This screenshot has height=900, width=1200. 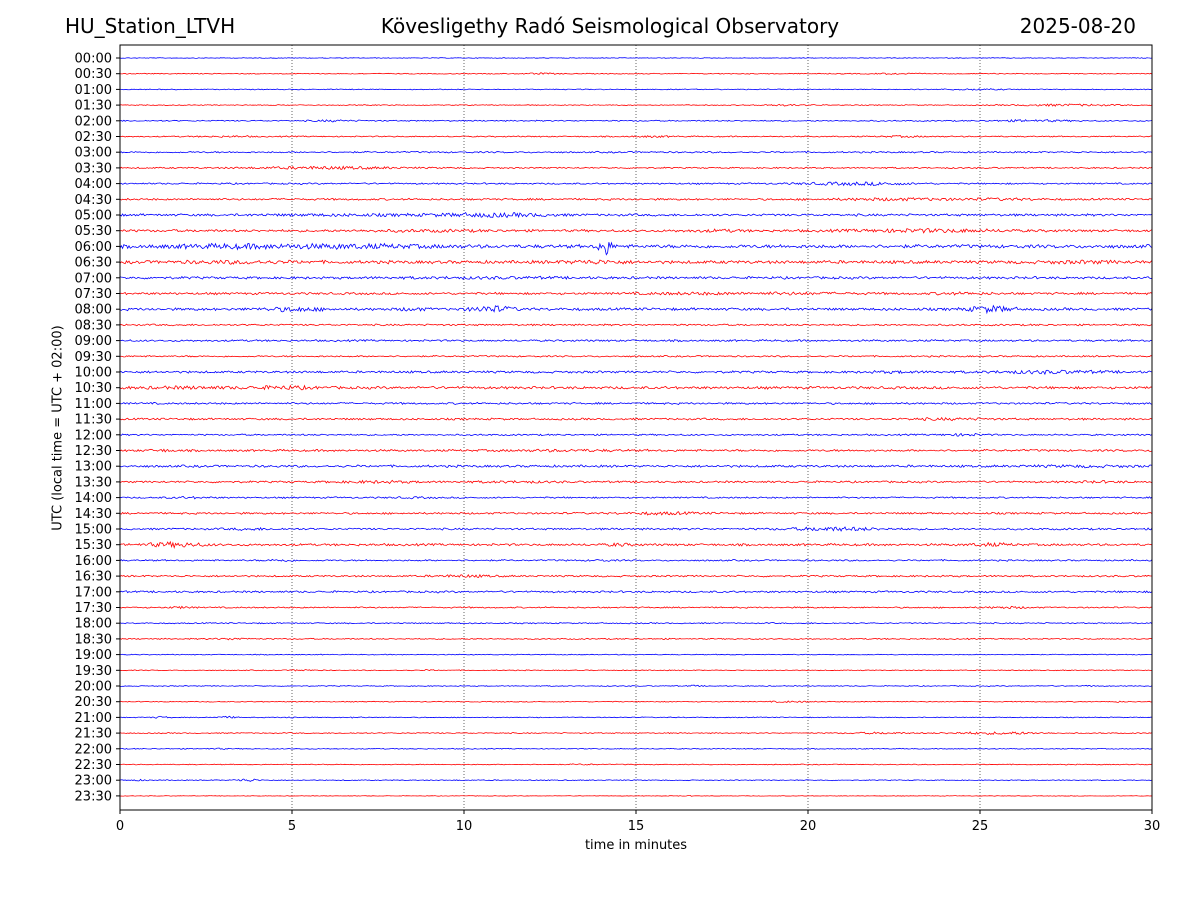 I want to click on x-tick-label: 5, so click(x=292, y=826).